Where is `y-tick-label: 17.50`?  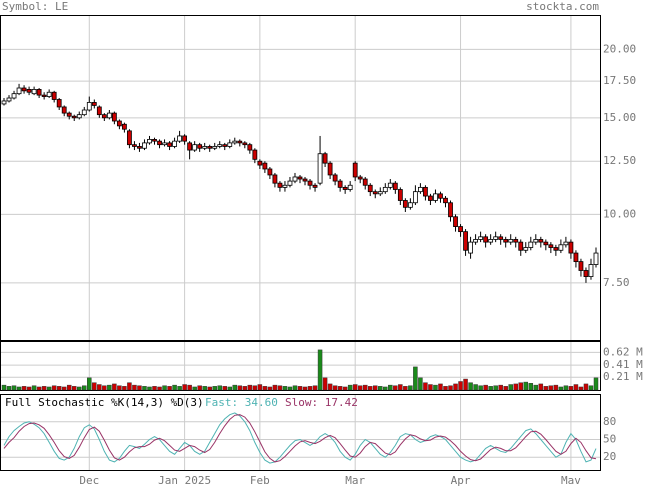
y-tick-label: 17.50 is located at coordinates (619, 80).